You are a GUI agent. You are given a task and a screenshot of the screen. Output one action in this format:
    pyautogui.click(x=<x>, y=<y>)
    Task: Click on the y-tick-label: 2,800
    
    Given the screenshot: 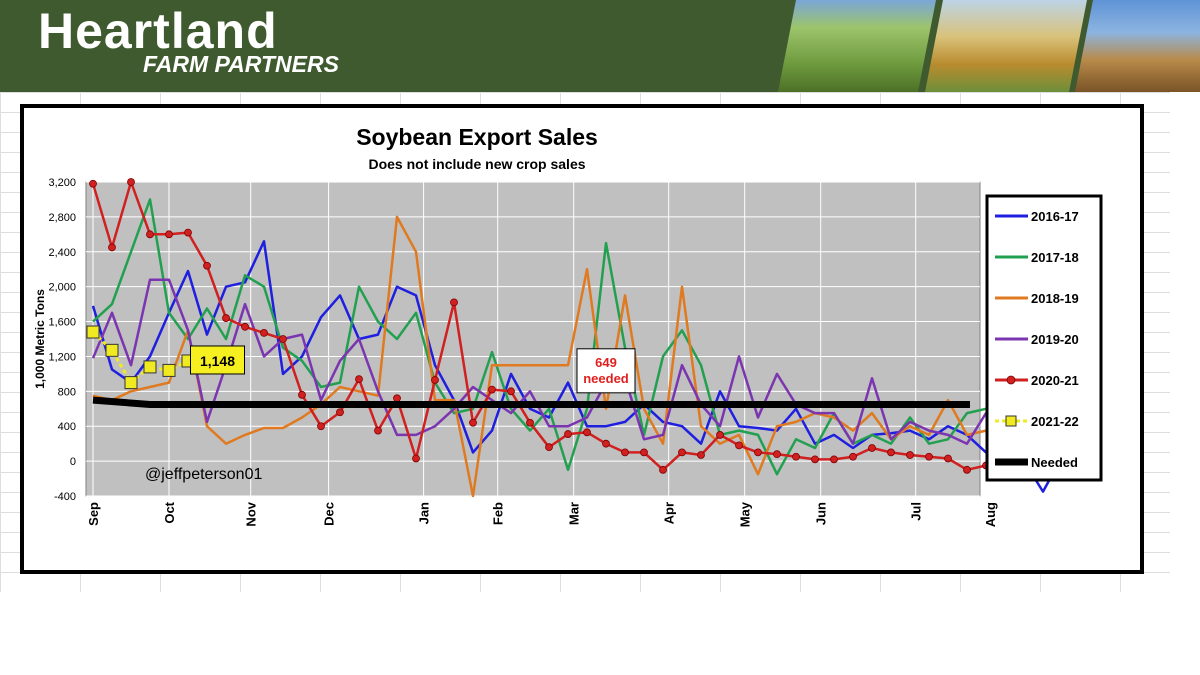 What is the action you would take?
    pyautogui.click(x=62, y=218)
    